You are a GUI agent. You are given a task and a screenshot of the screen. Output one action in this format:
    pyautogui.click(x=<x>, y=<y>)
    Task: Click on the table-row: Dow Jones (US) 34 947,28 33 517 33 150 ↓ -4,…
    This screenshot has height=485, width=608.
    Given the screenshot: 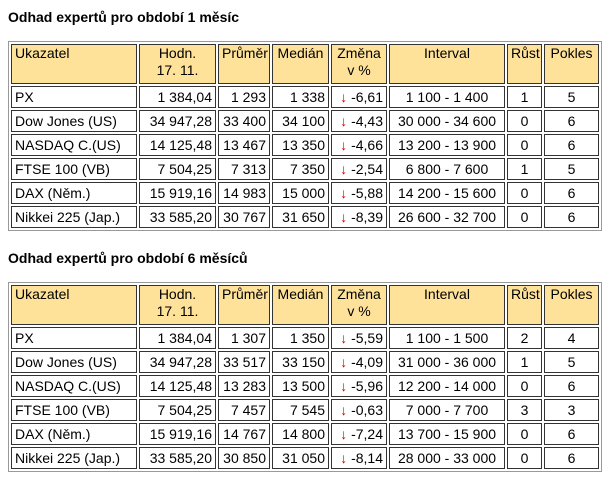 What is the action you would take?
    pyautogui.click(x=305, y=362)
    